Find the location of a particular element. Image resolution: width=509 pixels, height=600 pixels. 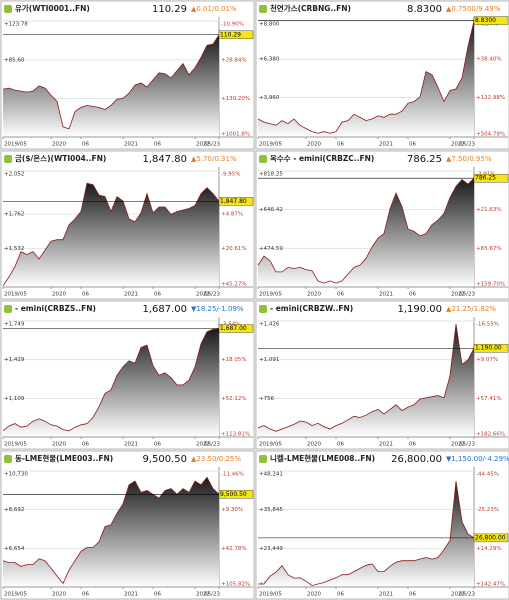

right-note: -11.46% is located at coordinates (232, 475).